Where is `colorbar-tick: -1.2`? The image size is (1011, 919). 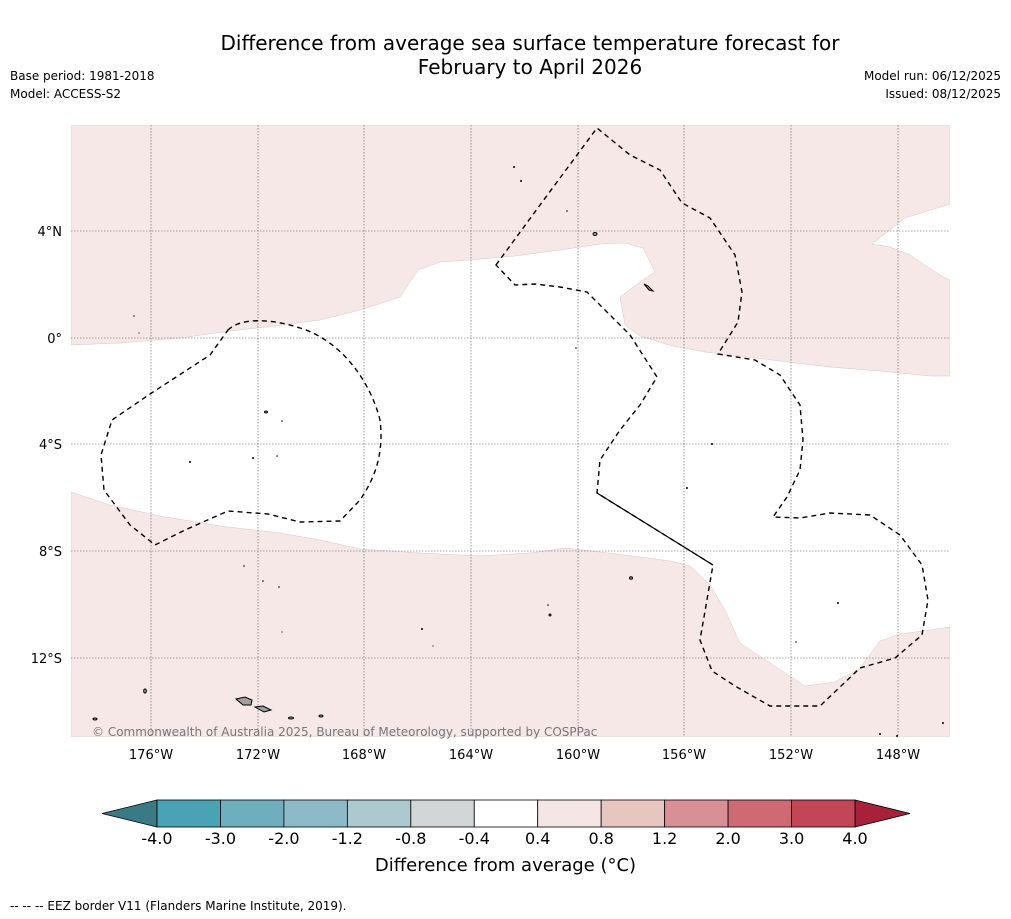
colorbar-tick: -1.2 is located at coordinates (347, 838).